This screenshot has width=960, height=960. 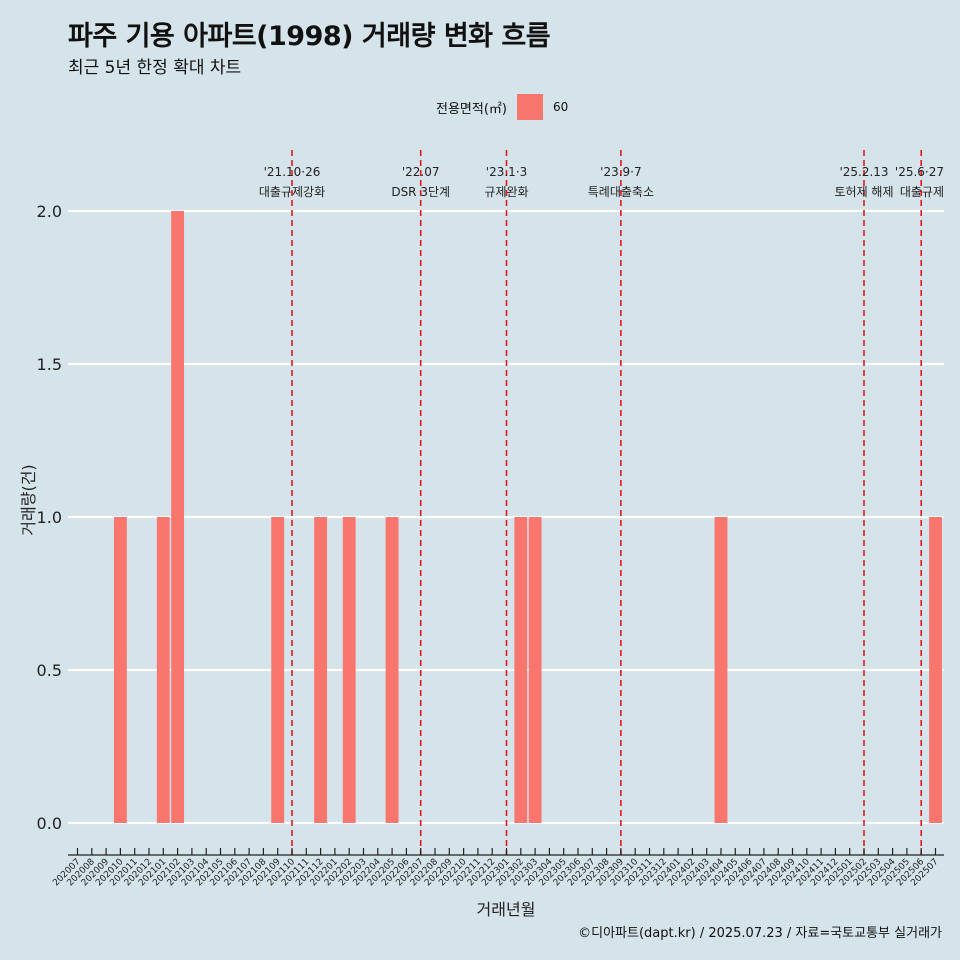 What do you see at coordinates (49, 364) in the screenshot?
I see `y-tick-label: 1.5` at bounding box center [49, 364].